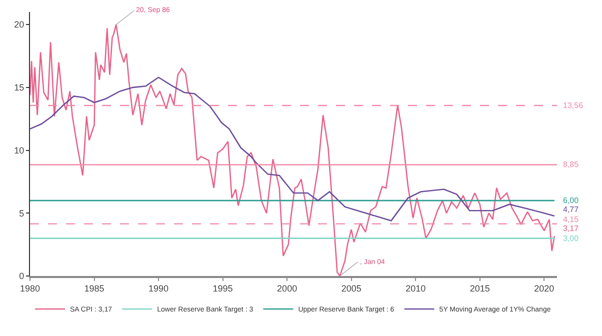 The image size is (602, 336). I want to click on x-tick-label: 1985, so click(94, 289).